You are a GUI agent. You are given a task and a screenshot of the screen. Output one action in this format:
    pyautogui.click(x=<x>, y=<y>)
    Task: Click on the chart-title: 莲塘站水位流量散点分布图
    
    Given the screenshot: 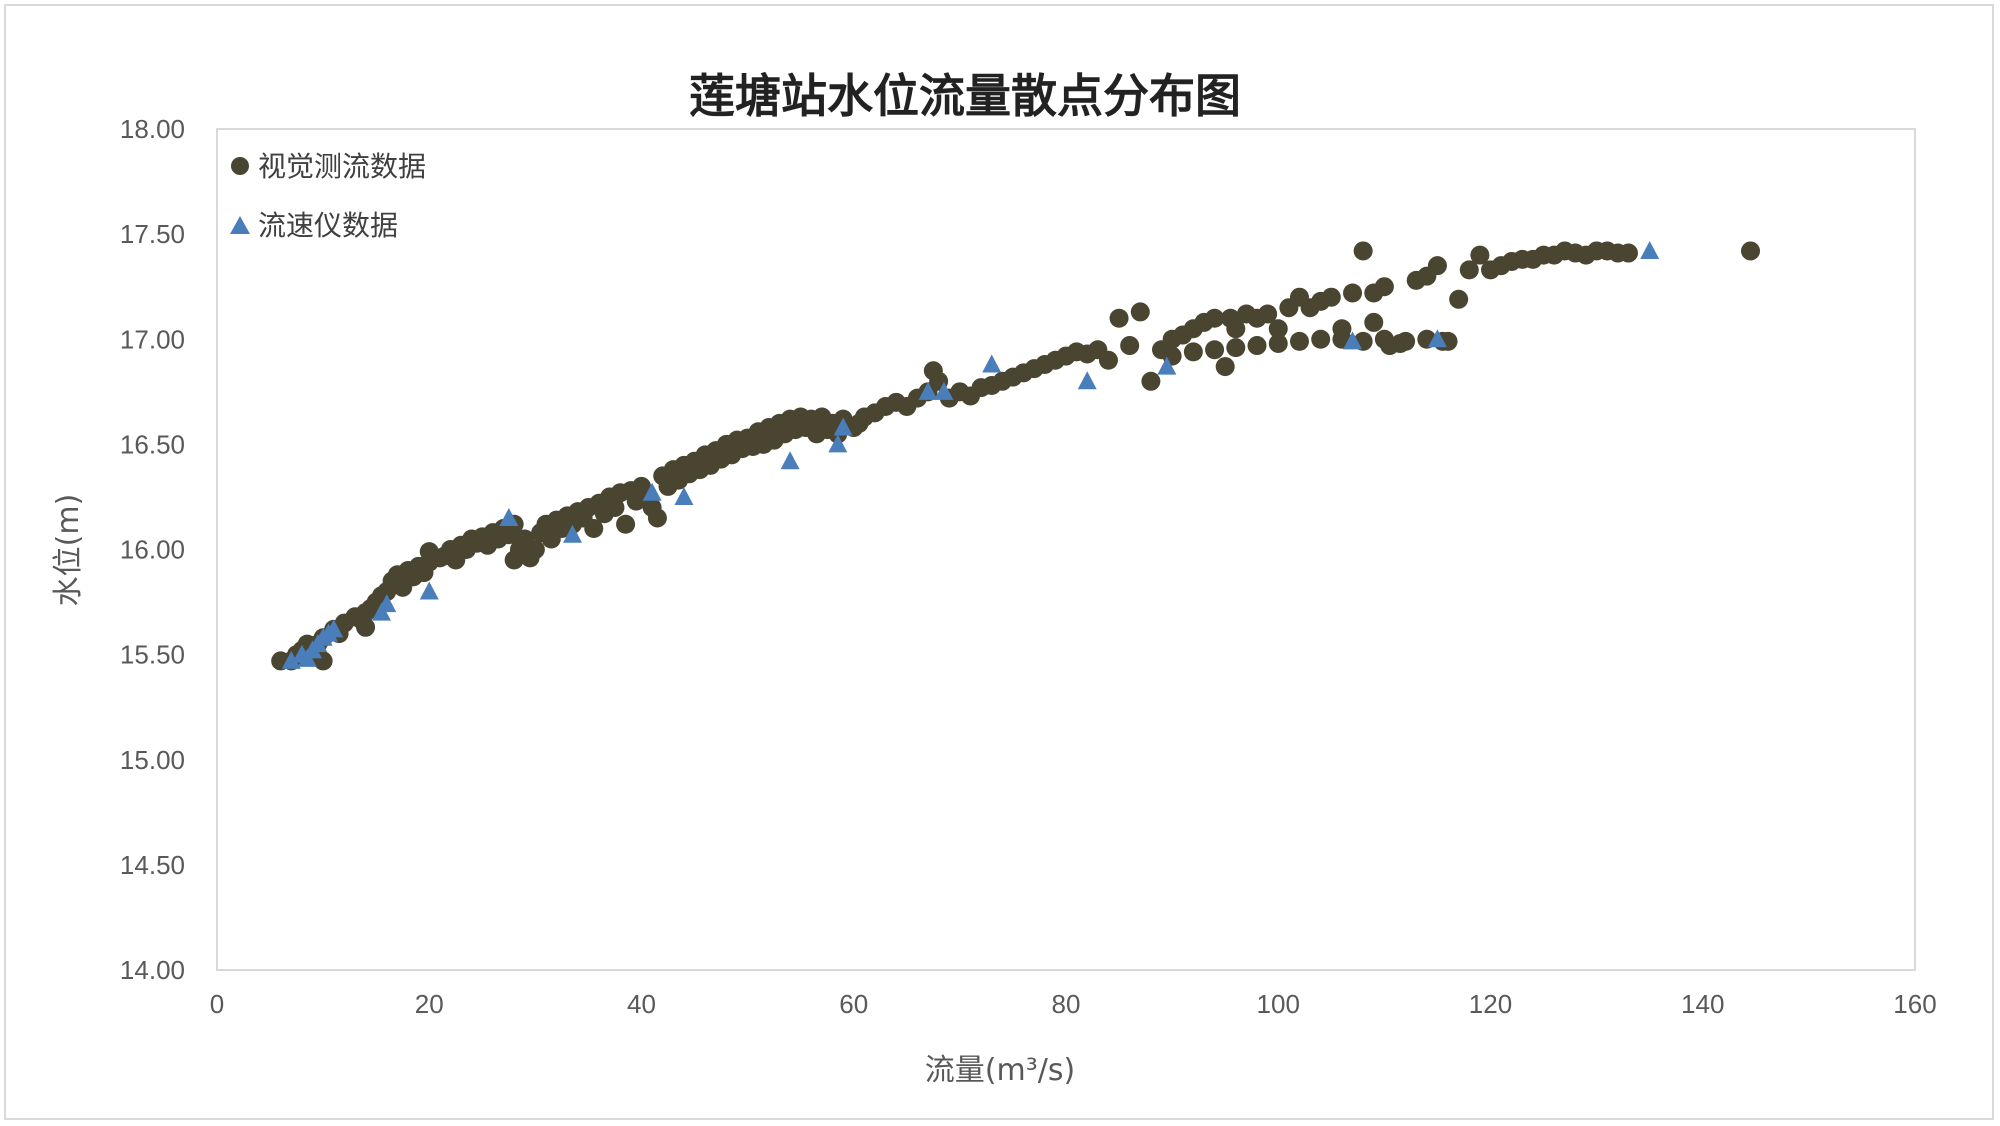 What is the action you would take?
    pyautogui.click(x=965, y=96)
    